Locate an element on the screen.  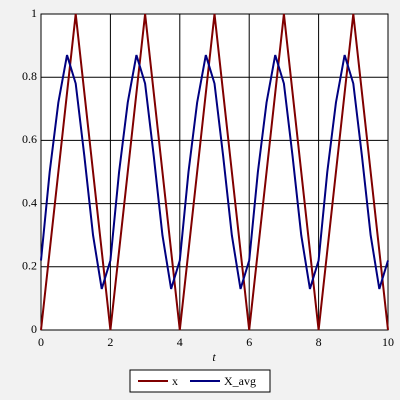
x-tick-label: 8 is located at coordinates (319, 342).